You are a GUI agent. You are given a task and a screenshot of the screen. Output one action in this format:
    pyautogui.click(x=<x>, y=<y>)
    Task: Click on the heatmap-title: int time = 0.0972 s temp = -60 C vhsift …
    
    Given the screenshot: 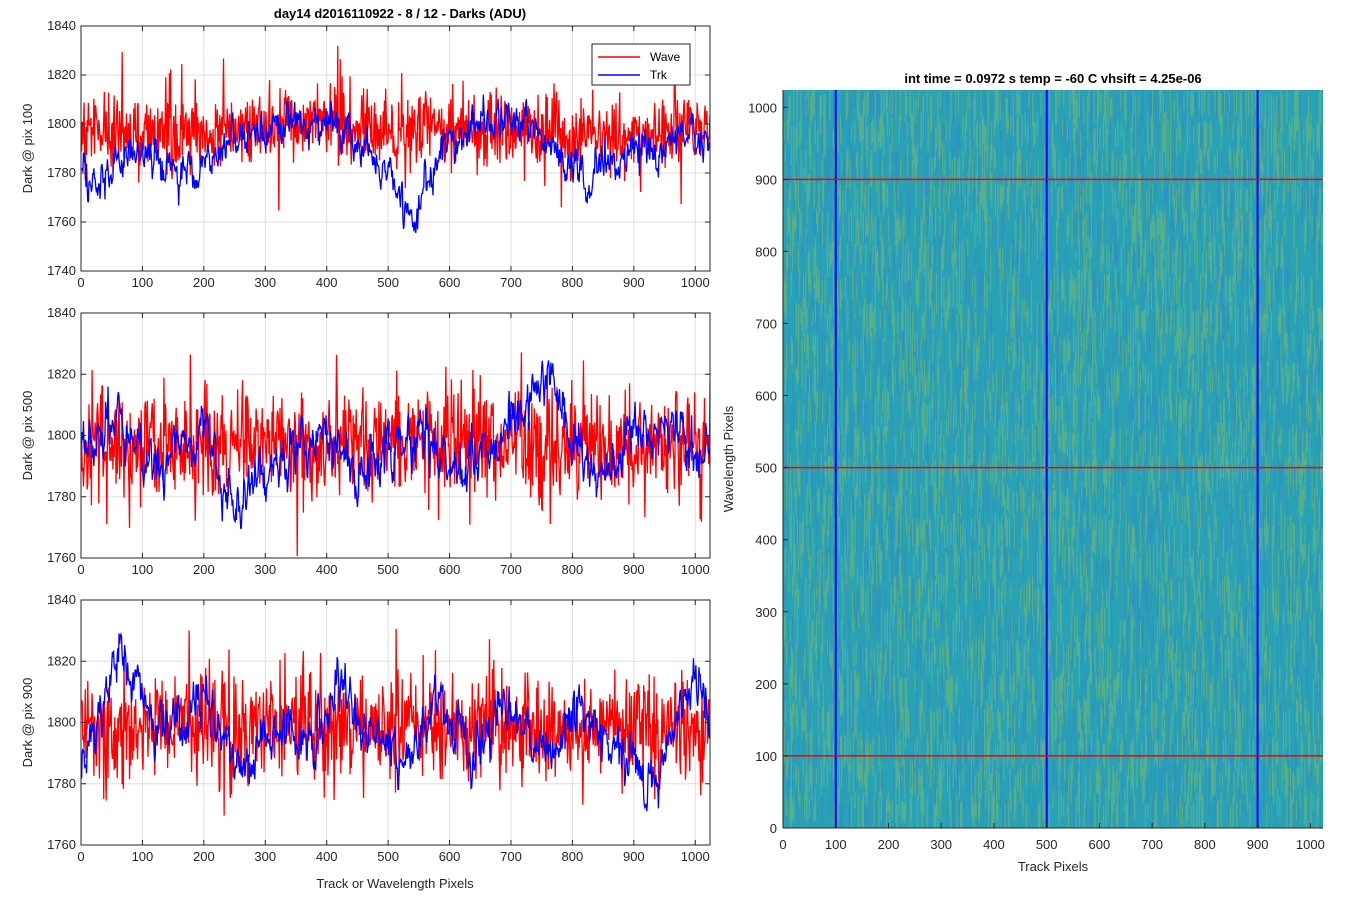 What is the action you would take?
    pyautogui.click(x=1052, y=78)
    